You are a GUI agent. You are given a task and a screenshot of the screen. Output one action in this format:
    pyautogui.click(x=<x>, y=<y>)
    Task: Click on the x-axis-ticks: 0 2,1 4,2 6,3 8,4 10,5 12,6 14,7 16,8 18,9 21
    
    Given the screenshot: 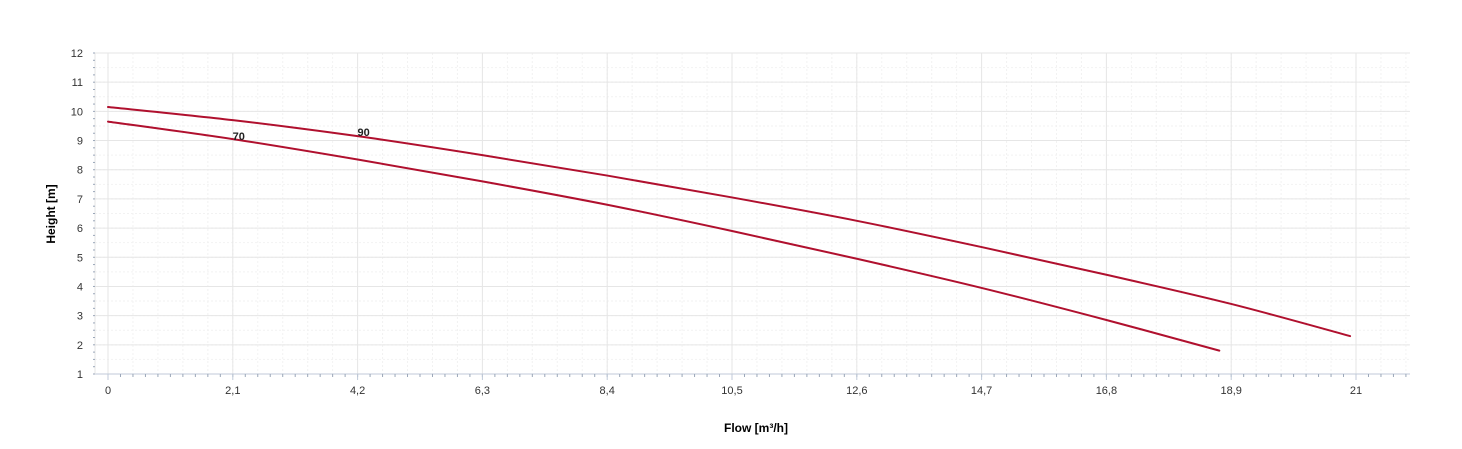 What is the action you would take?
    pyautogui.click(x=756, y=385)
    